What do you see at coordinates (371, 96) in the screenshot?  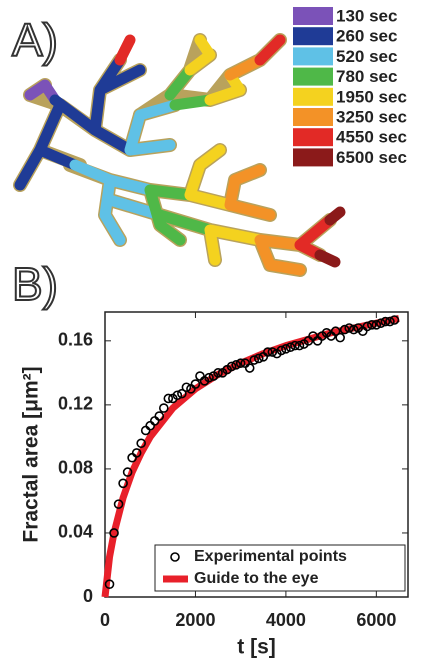 I see `legend-label: 1950 sec` at bounding box center [371, 96].